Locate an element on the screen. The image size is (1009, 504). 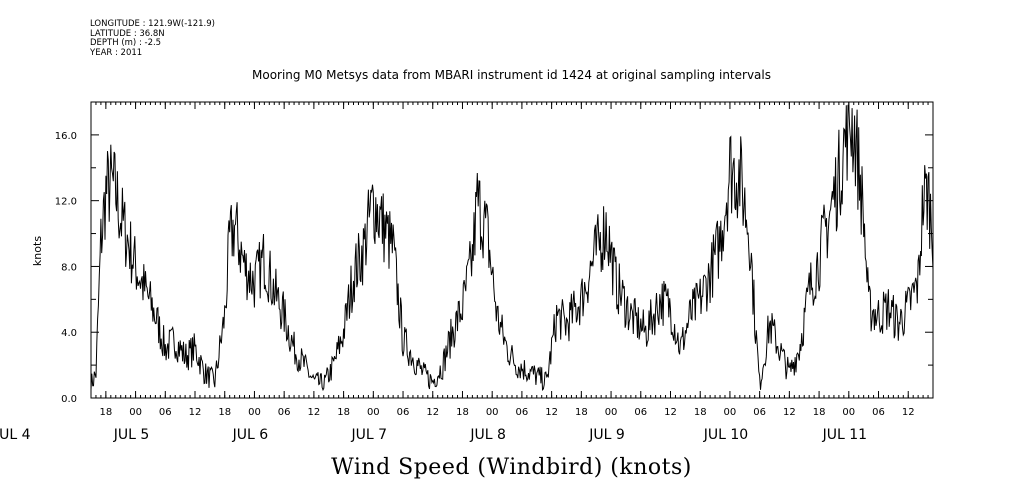
latitude-text: LATITUDE : 36.8N is located at coordinates (127, 33).